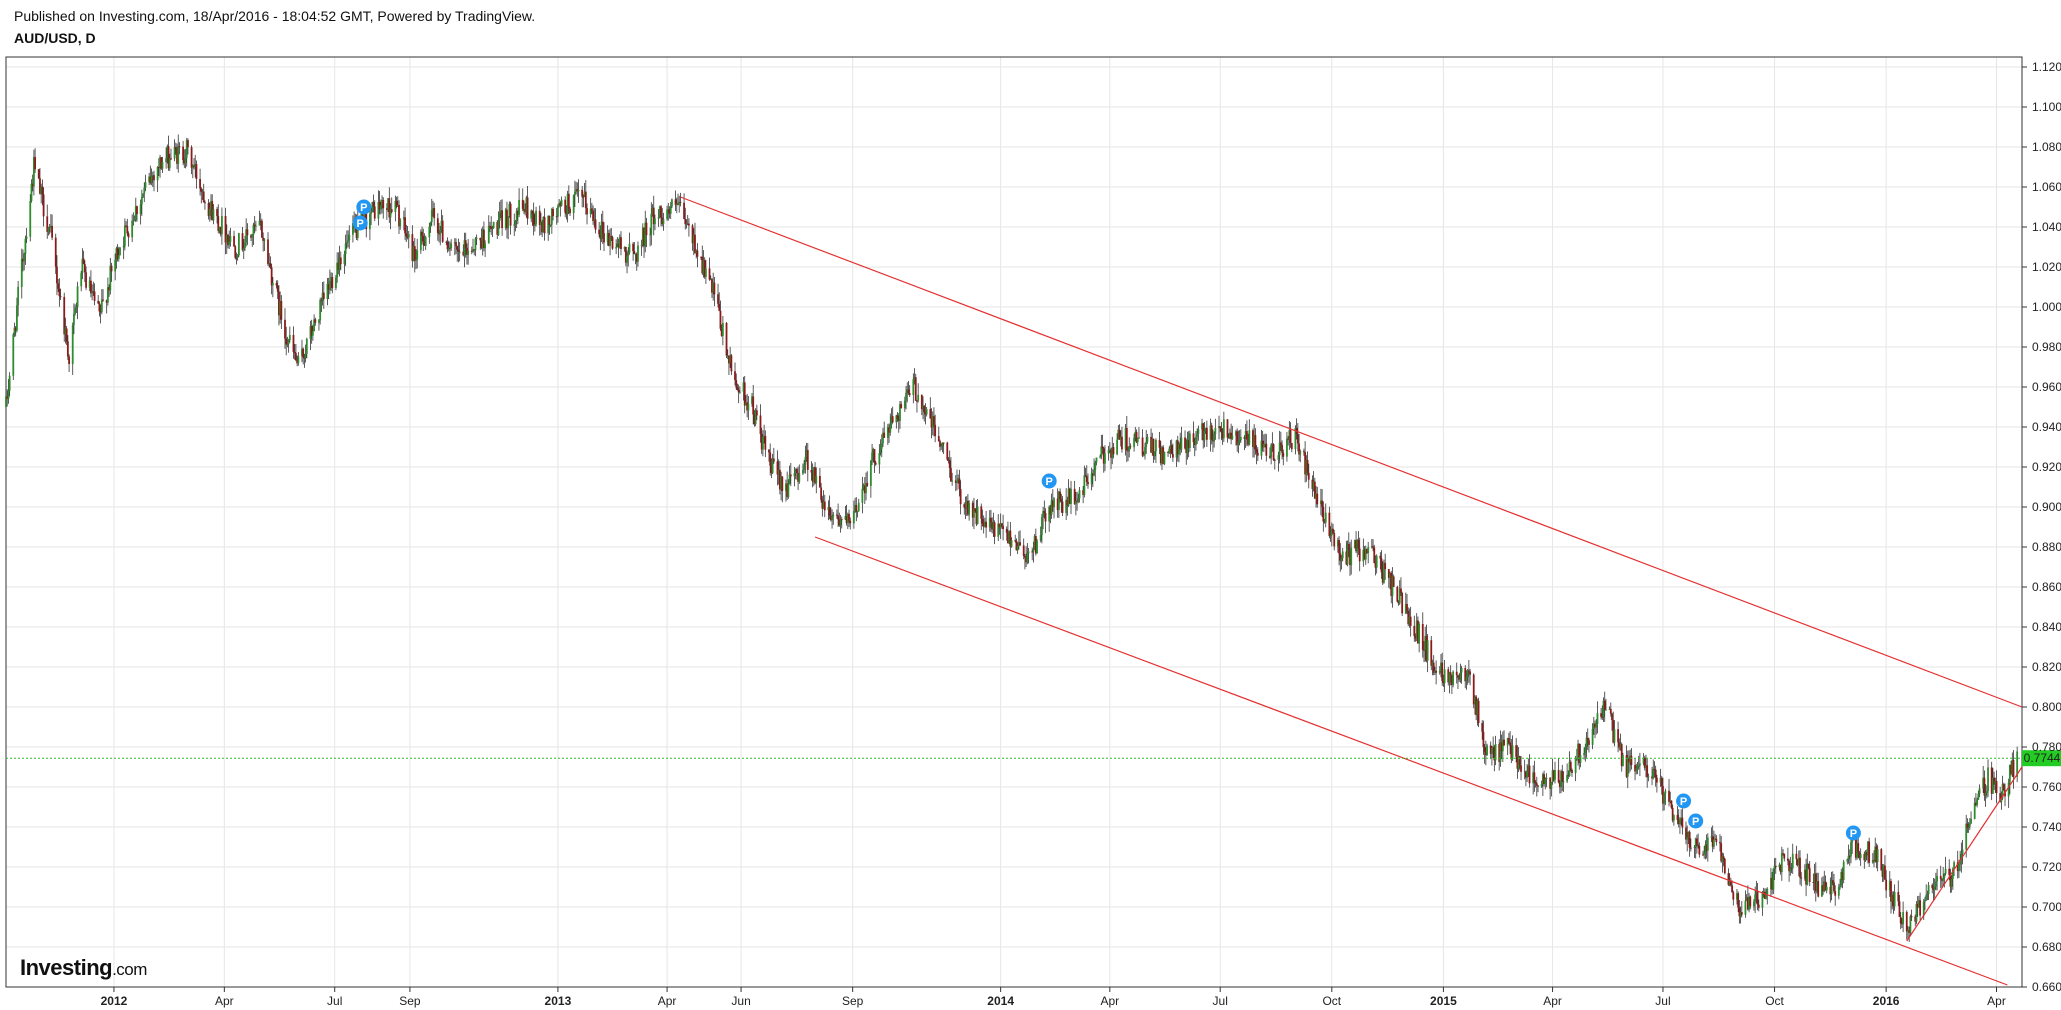  What do you see at coordinates (558, 1001) in the screenshot?
I see `x-tick-label: 2013` at bounding box center [558, 1001].